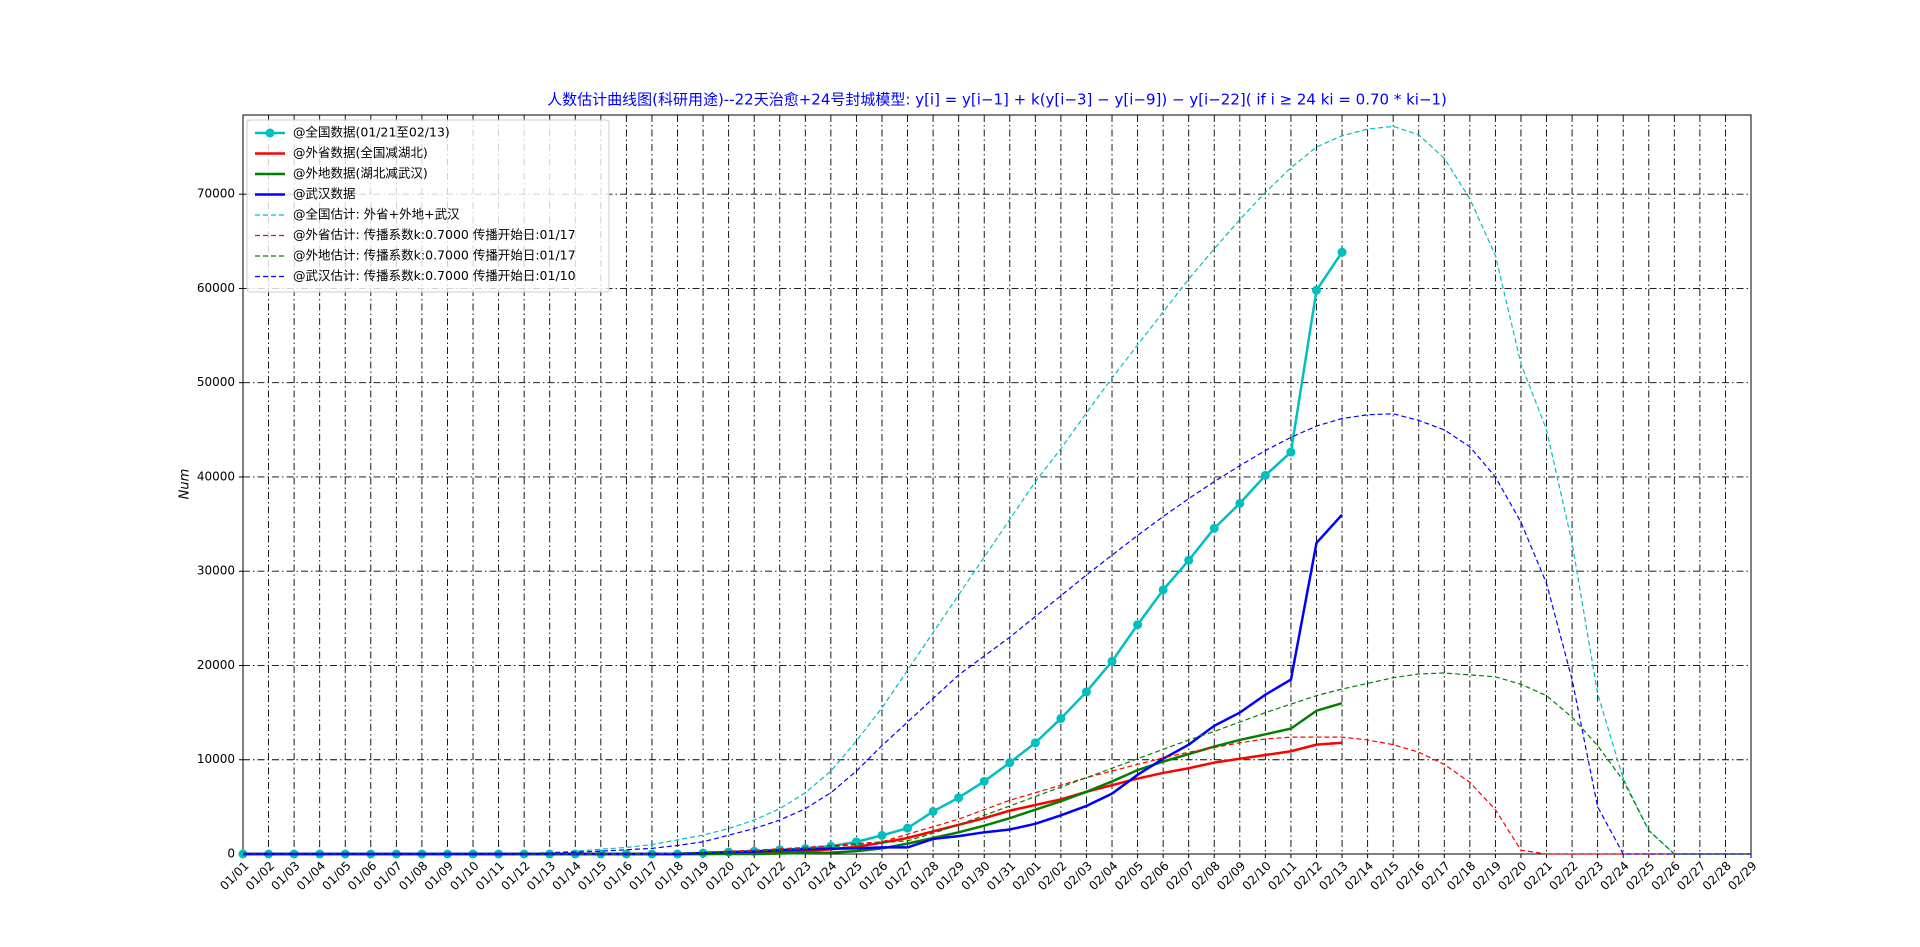  I want to click on x-tick-label: 02/29, so click(1742, 876).